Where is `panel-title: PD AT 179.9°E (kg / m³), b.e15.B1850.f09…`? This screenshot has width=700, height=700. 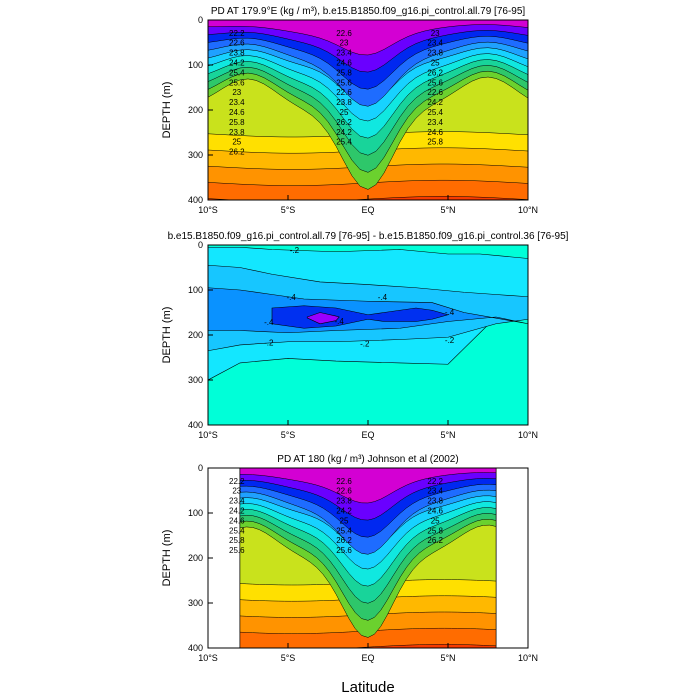 panel-title: PD AT 179.9°E (kg / m³), b.e15.B1850.f09… is located at coordinates (368, 11).